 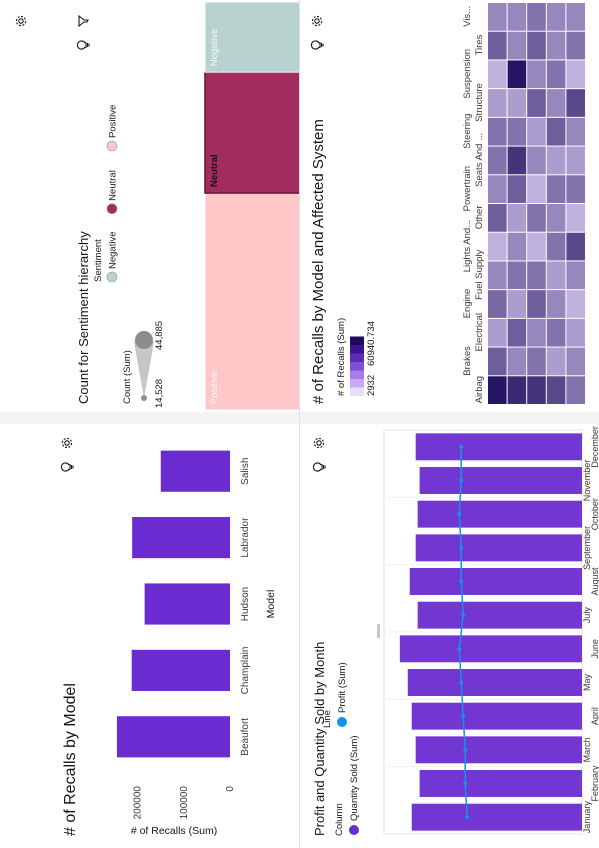 I want to click on resize-handle, so click(x=378, y=631).